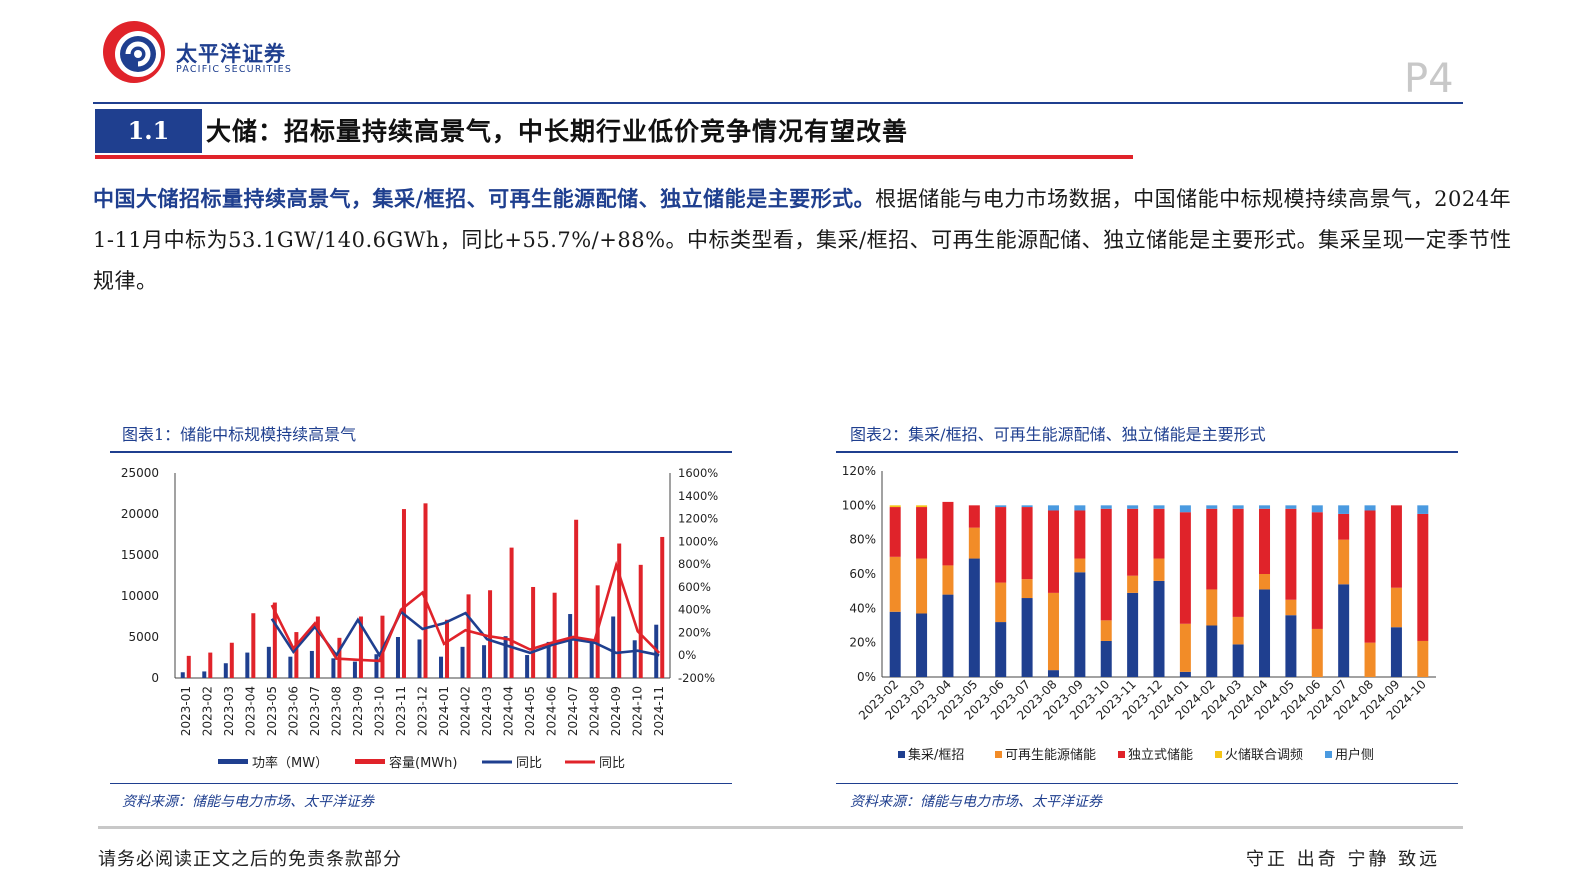  Describe the element at coordinates (186, 711) in the screenshot. I see `x-tick-label: 2023-01` at that location.